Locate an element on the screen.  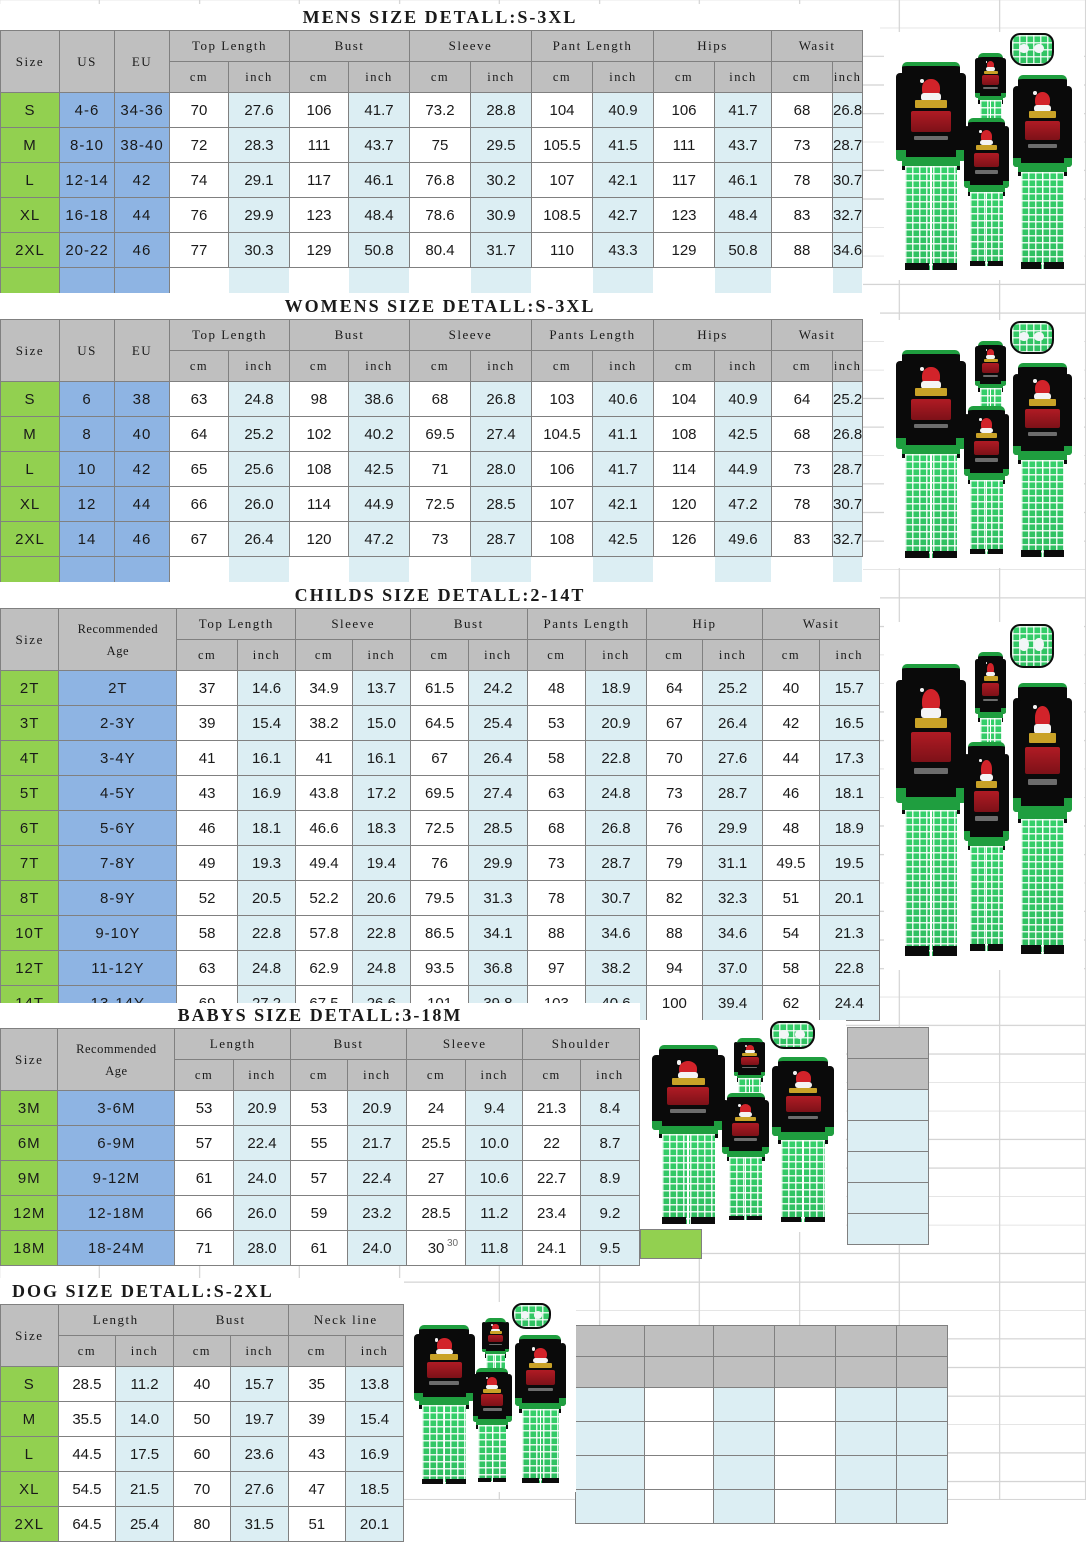
table-row: XL 54.5 21.5 70 27.6 47 18.5 is located at coordinates (202, 1489).